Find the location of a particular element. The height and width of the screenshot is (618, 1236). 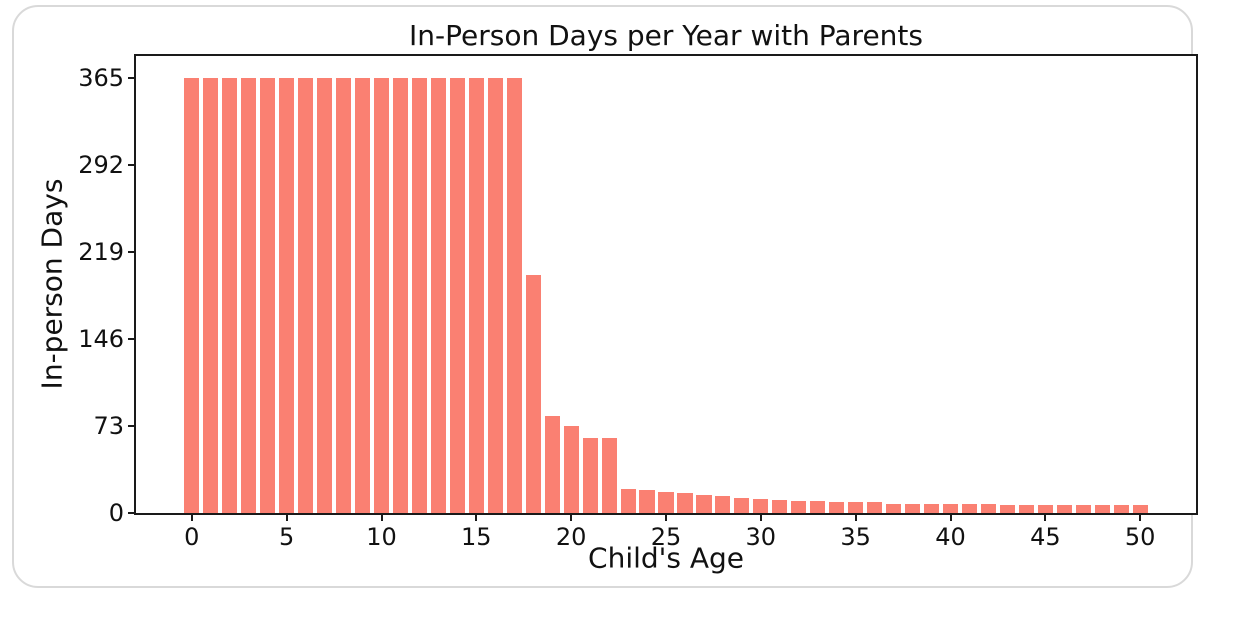

x-tick-label-25: 25 is located at coordinates (666, 537).